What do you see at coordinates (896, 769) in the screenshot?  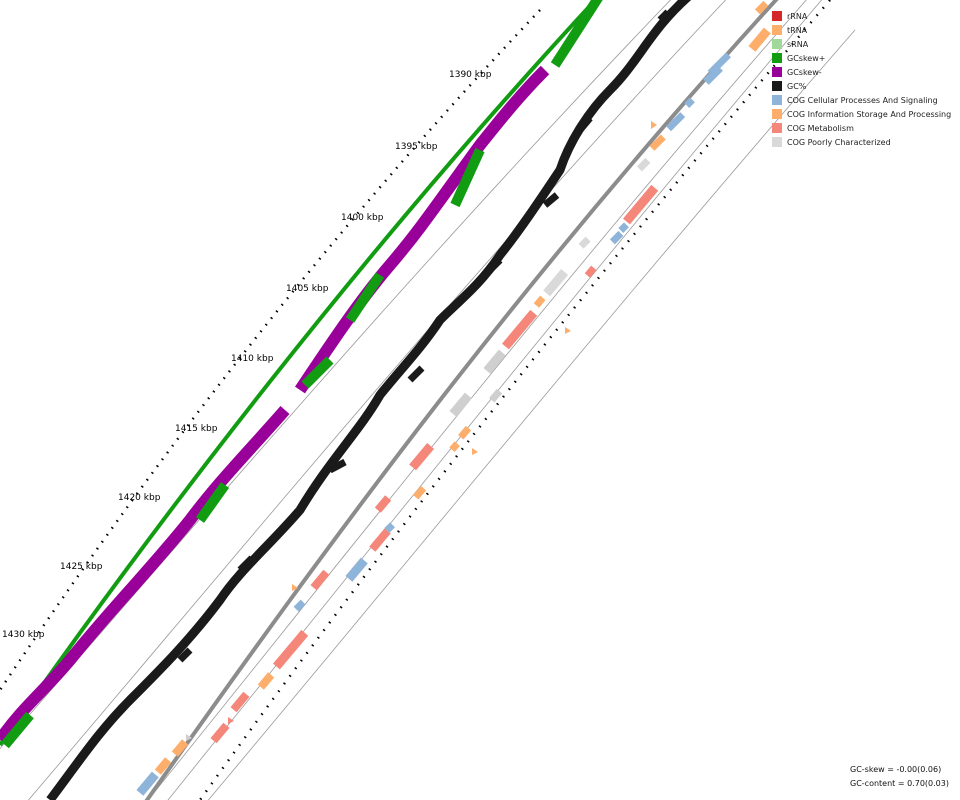 I see `gc-skew-stat: GC-skew = -0.00(0.06)` at bounding box center [896, 769].